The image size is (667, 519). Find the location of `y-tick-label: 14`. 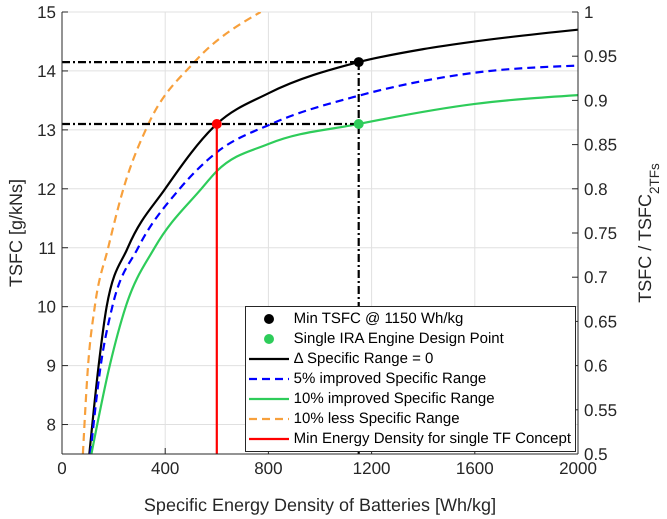

y-tick-label: 14 is located at coordinates (46, 71).